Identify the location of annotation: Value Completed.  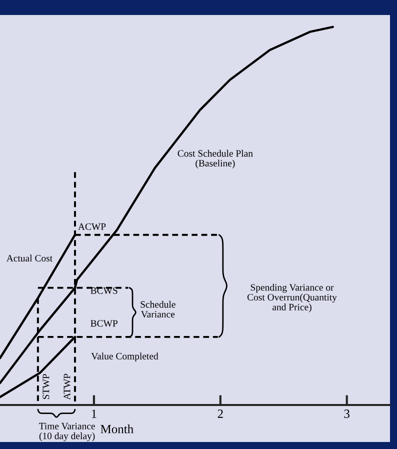
(124, 357).